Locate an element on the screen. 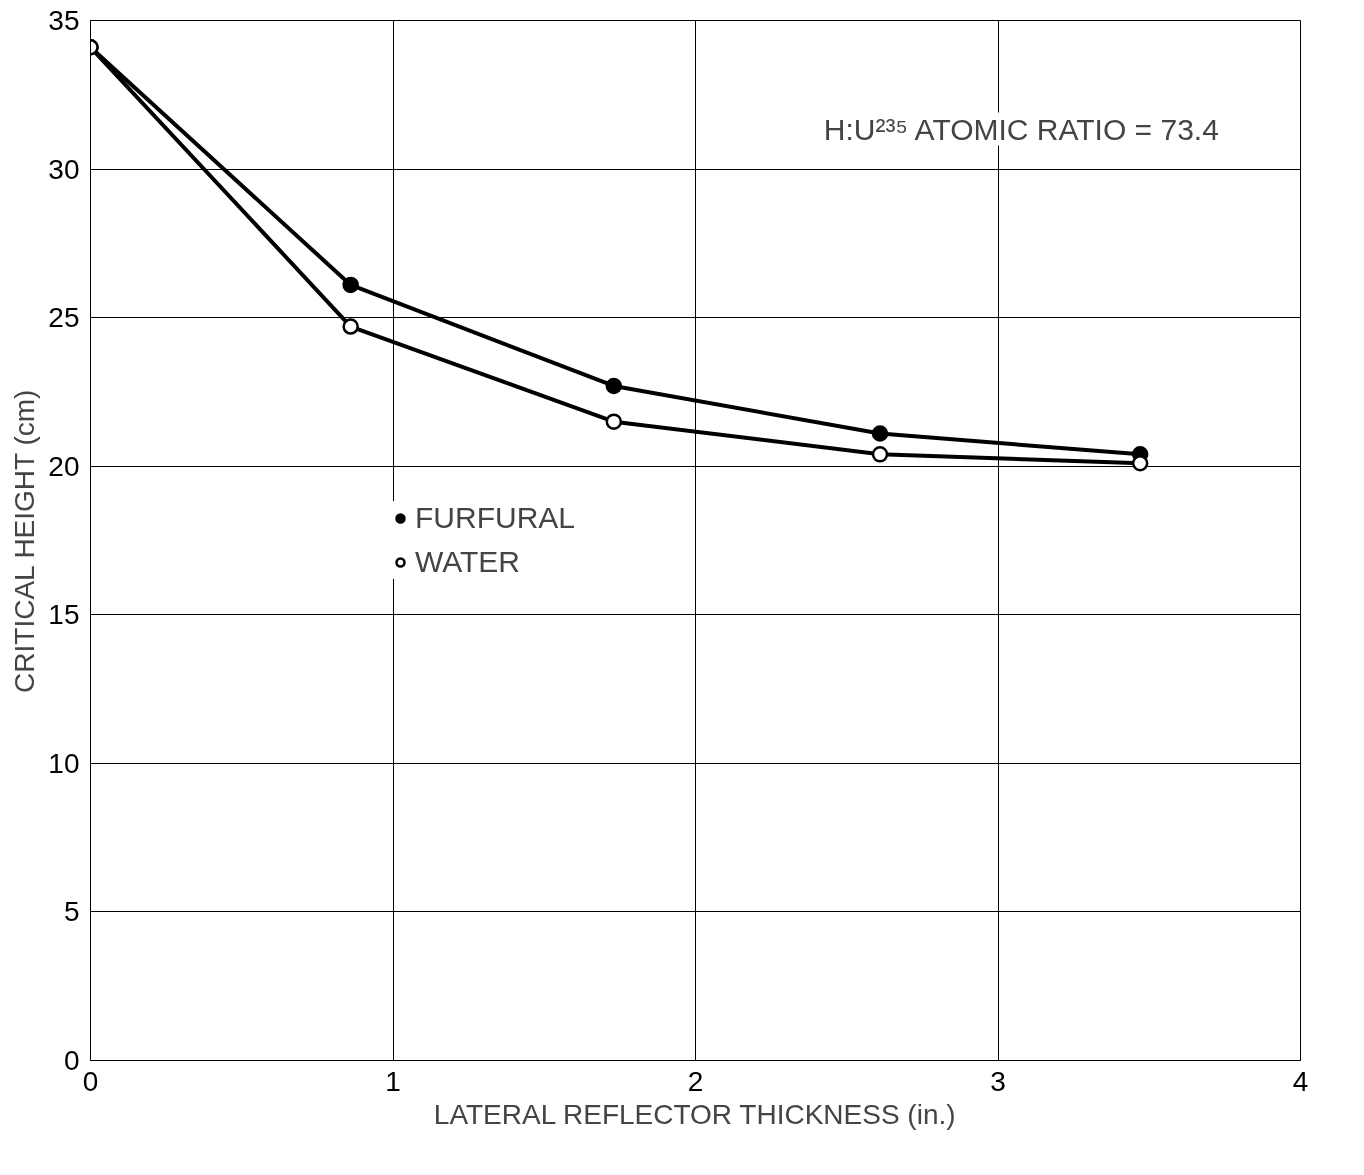 Image resolution: width=1364 pixels, height=1175 pixels. annotation: H:U²³⁵ ATOMIC RATIO = 73.4 is located at coordinates (1021, 129).